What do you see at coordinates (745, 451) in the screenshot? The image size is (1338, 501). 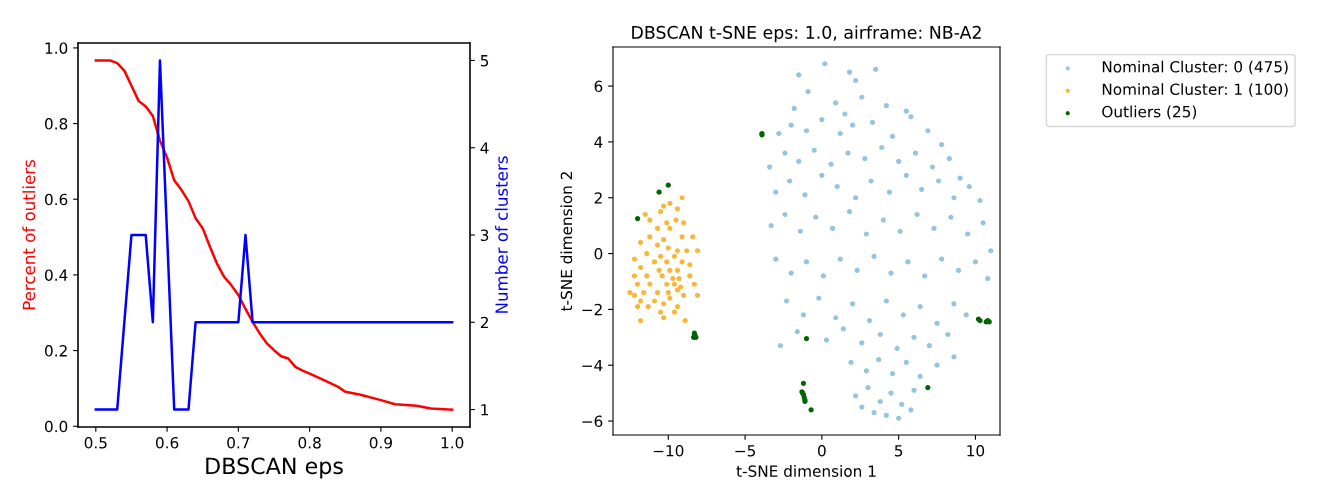 I see `x-tick-label: −5` at bounding box center [745, 451].